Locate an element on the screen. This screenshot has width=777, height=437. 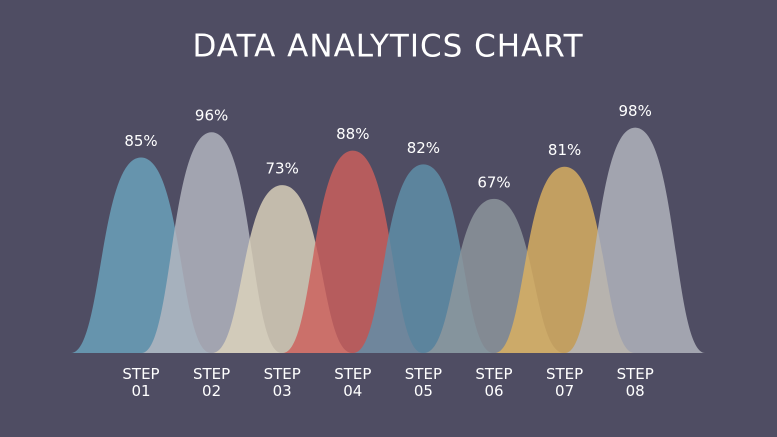
value-label: 96% is located at coordinates (211, 116).